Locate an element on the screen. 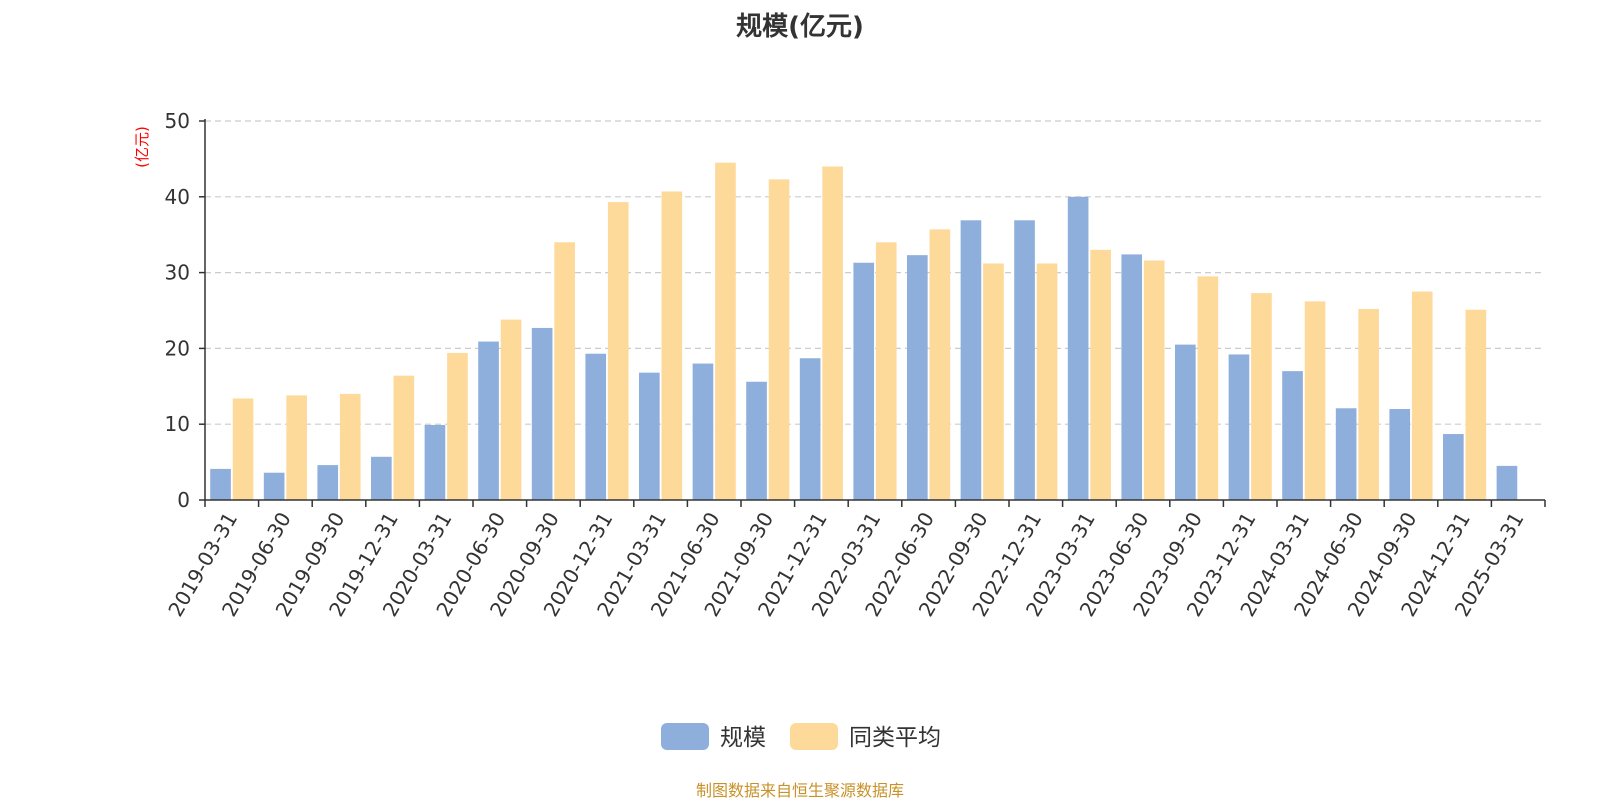 Image resolution: width=1600 pixels, height=800 pixels. legend-label: 规模 is located at coordinates (743, 738).